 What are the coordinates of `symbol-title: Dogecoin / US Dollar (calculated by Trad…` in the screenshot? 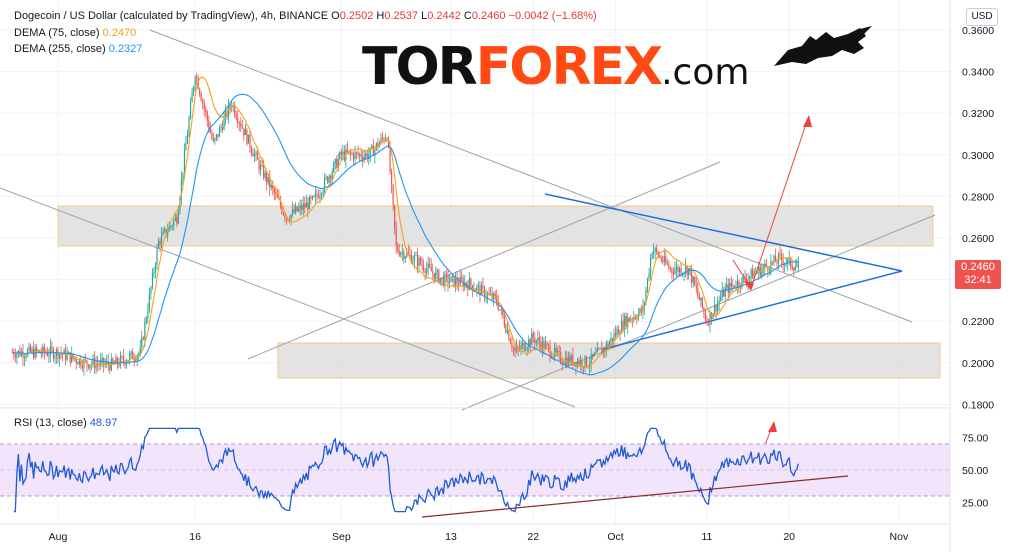 It's located at (171, 16).